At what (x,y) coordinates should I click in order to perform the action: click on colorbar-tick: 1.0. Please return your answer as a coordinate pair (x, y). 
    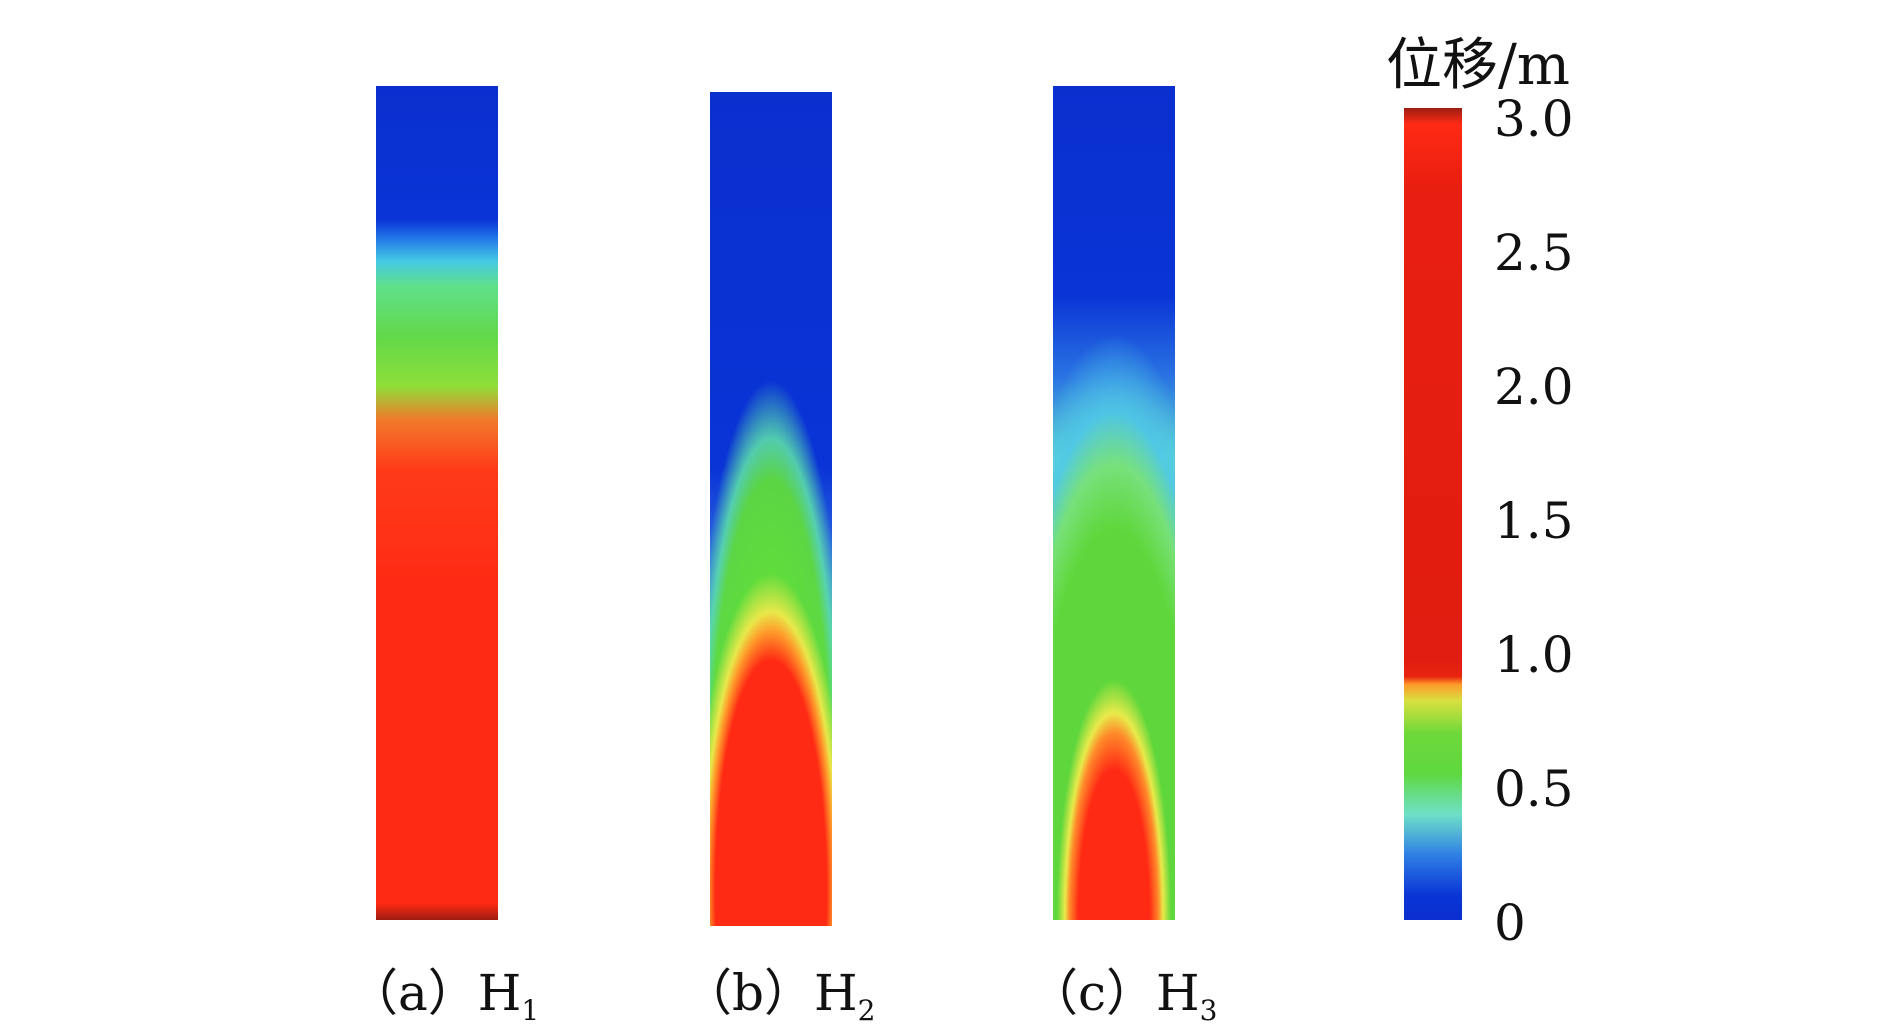
    Looking at the image, I should click on (1534, 655).